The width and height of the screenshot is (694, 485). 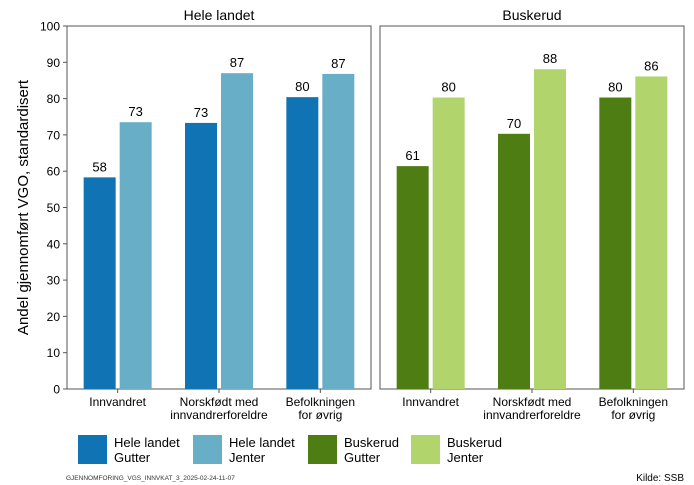 I want to click on data-label: 58, so click(x=99, y=166).